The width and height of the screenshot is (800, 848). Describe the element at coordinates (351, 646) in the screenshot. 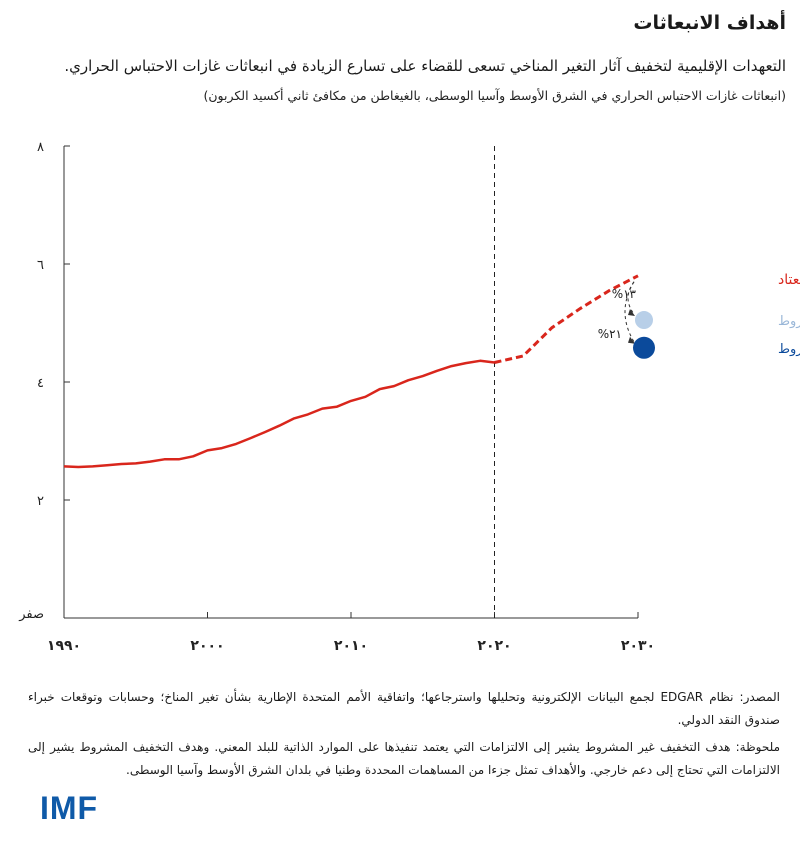

I see `x-tick-label: ٢٠١٠` at that location.